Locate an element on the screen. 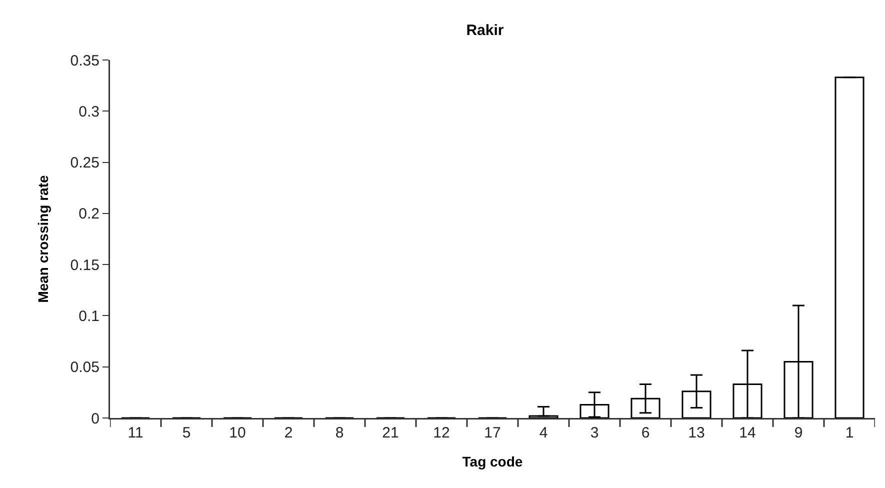  chart-title: Rakir is located at coordinates (485, 30).